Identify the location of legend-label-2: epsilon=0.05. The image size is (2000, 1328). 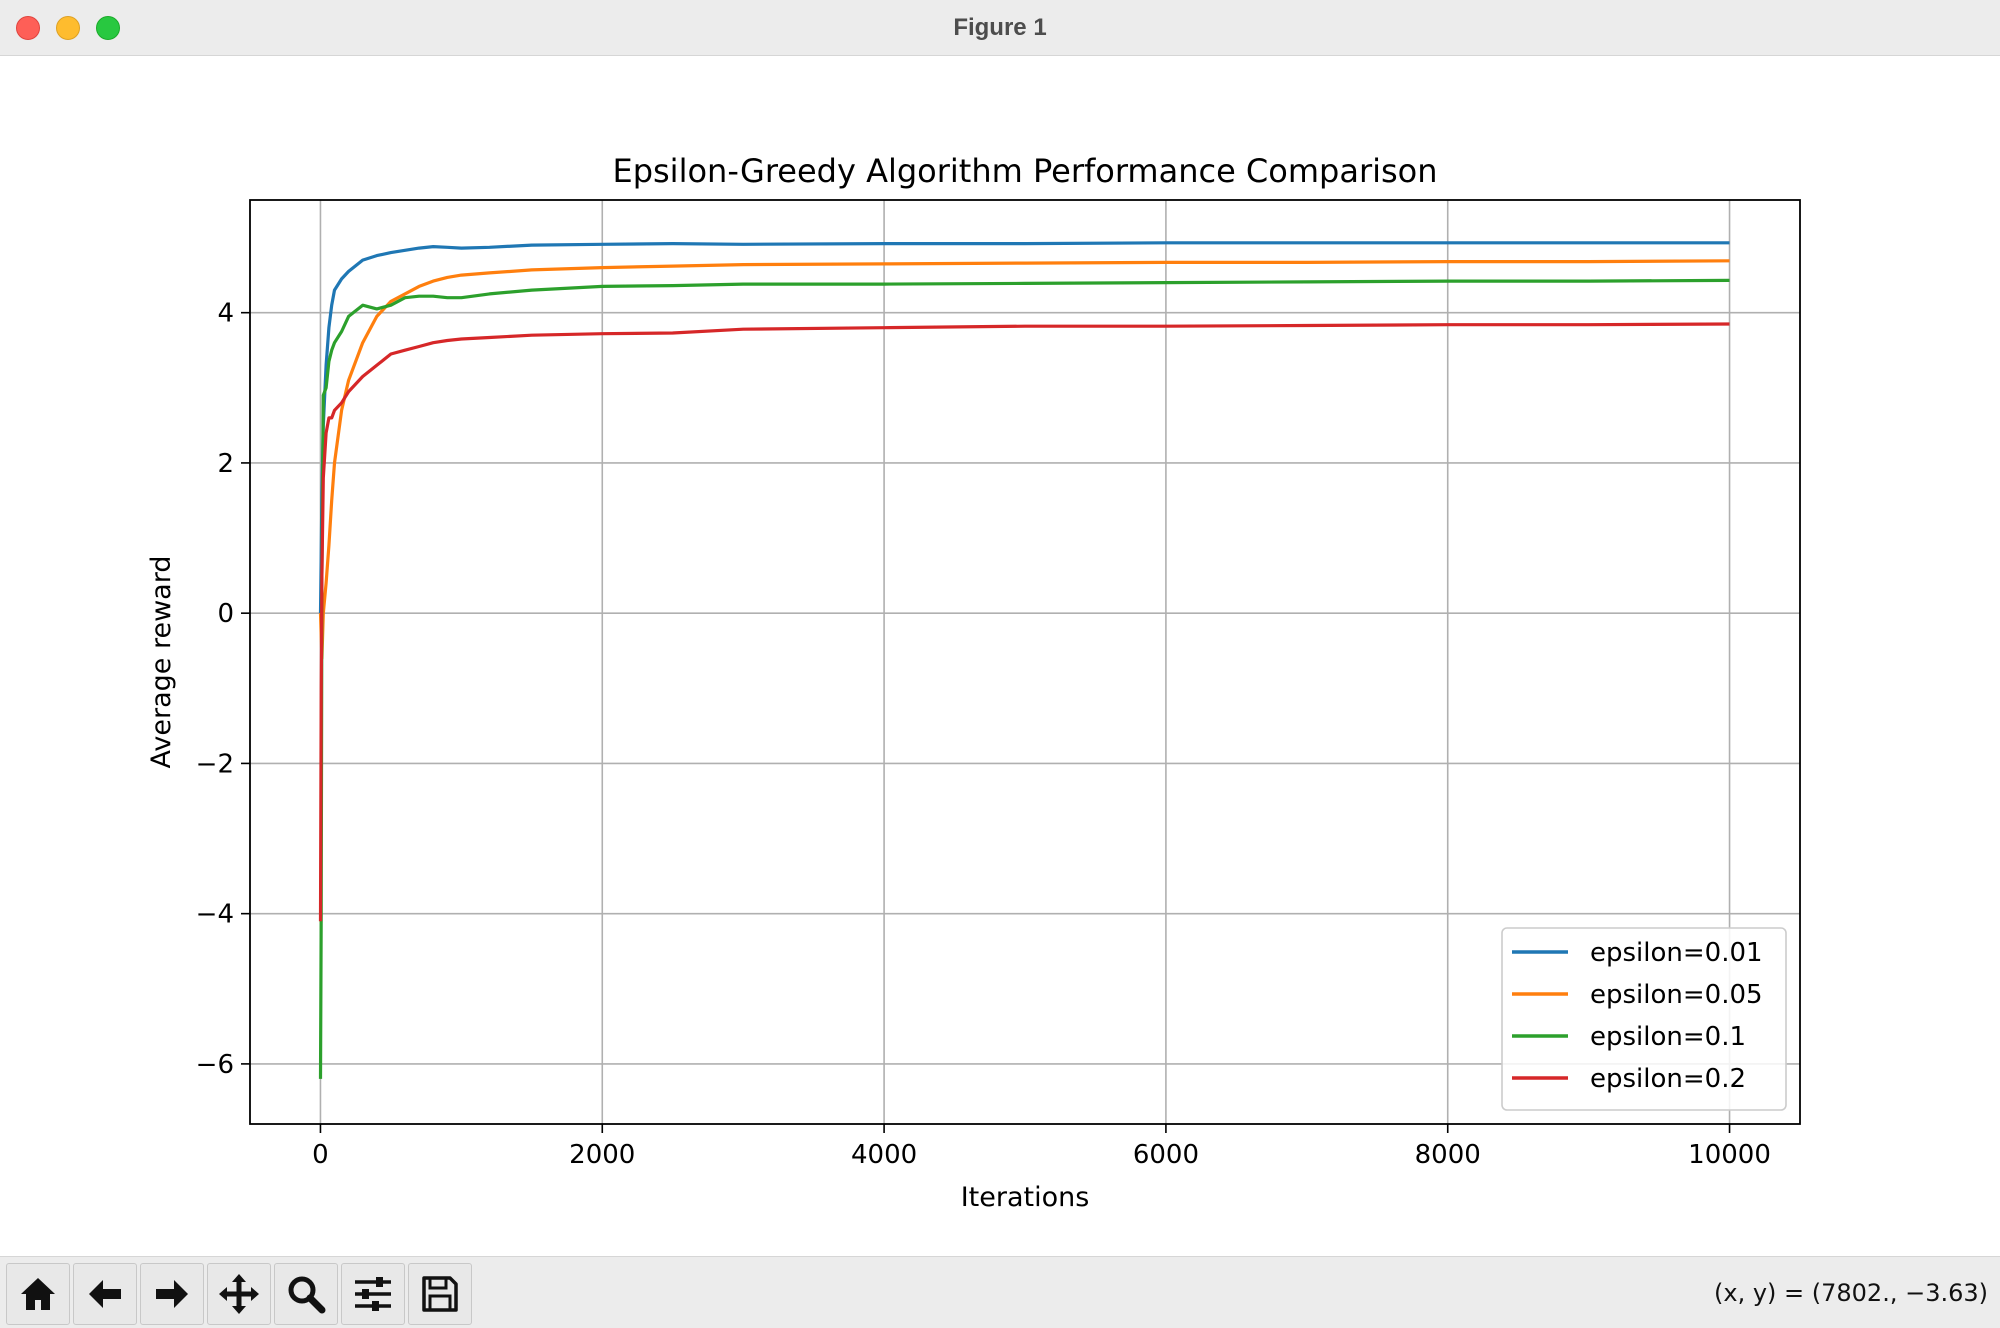
(1676, 995).